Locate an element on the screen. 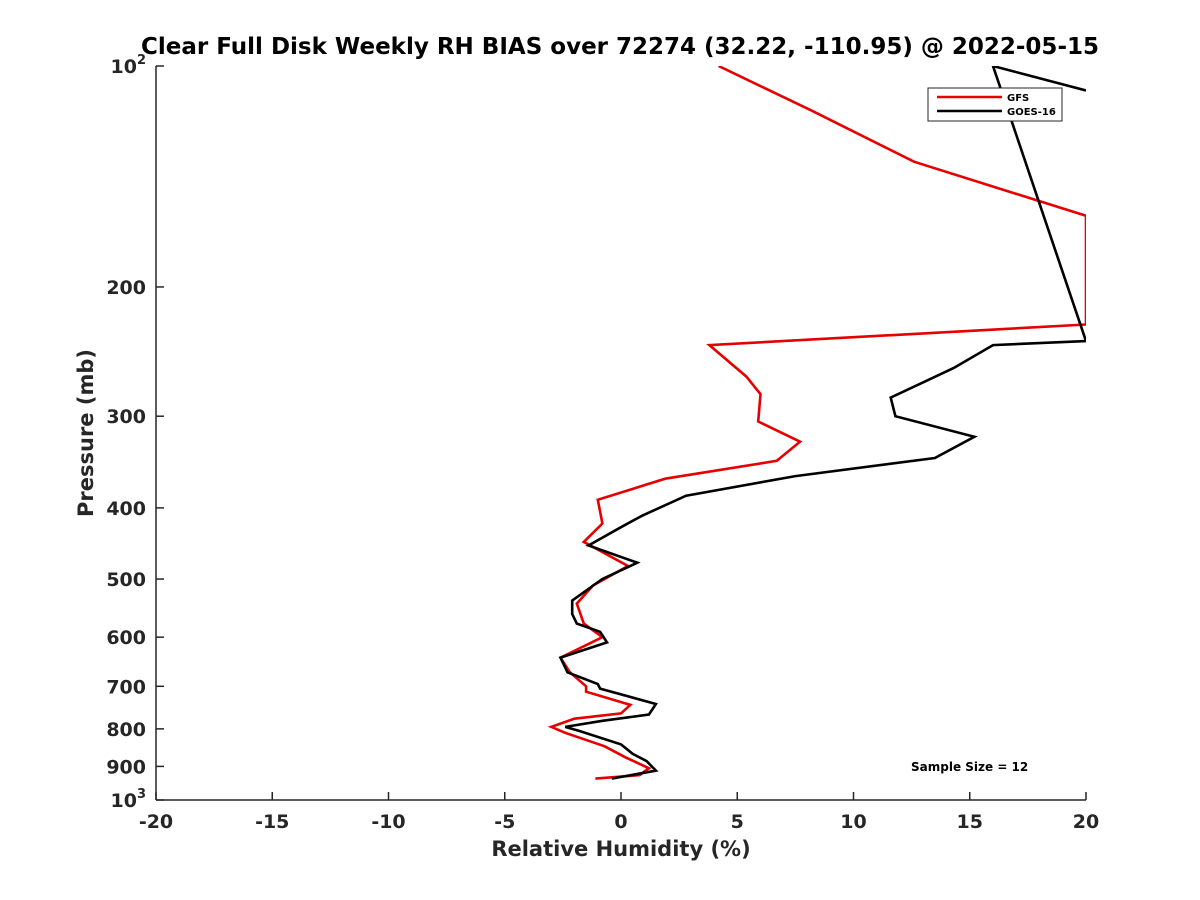 The image size is (1200, 900). y-tick-label-text: 900 is located at coordinates (126, 767).